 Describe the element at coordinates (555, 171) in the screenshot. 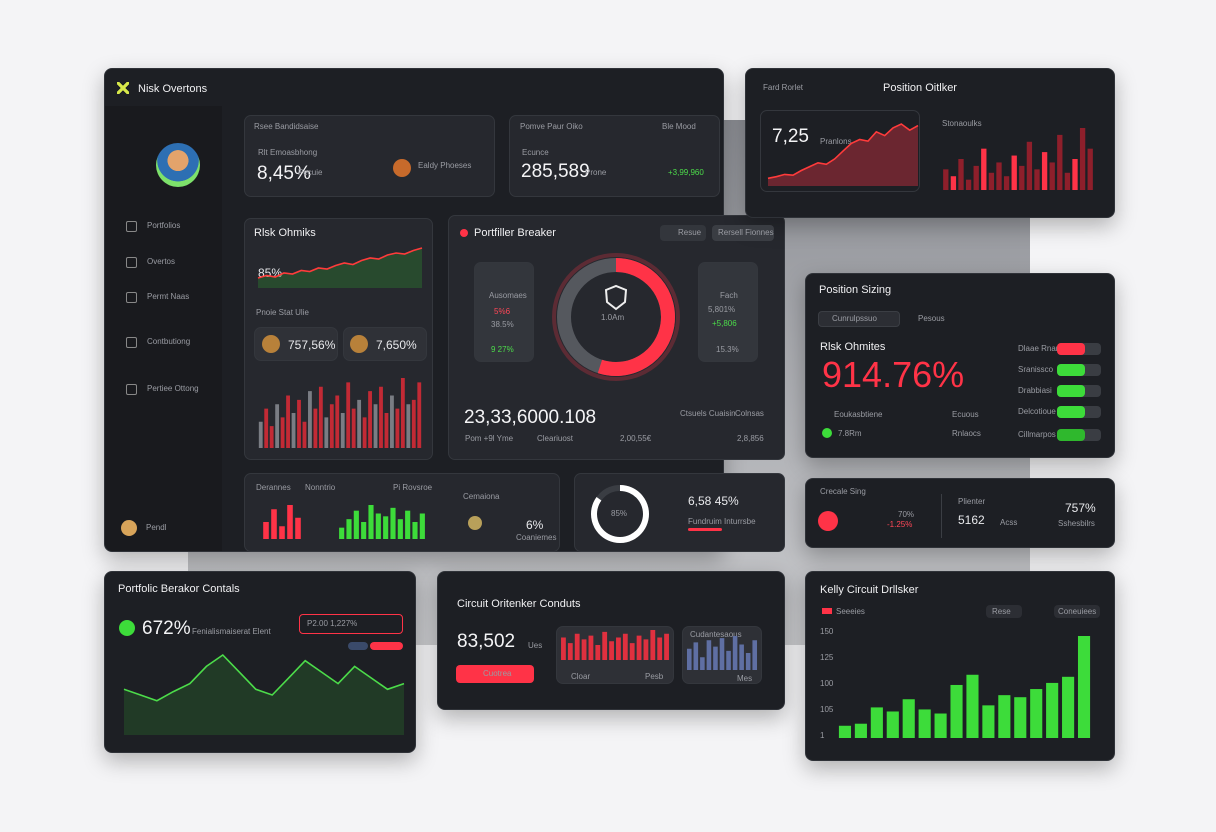

I see `stat-value: 285,589` at that location.